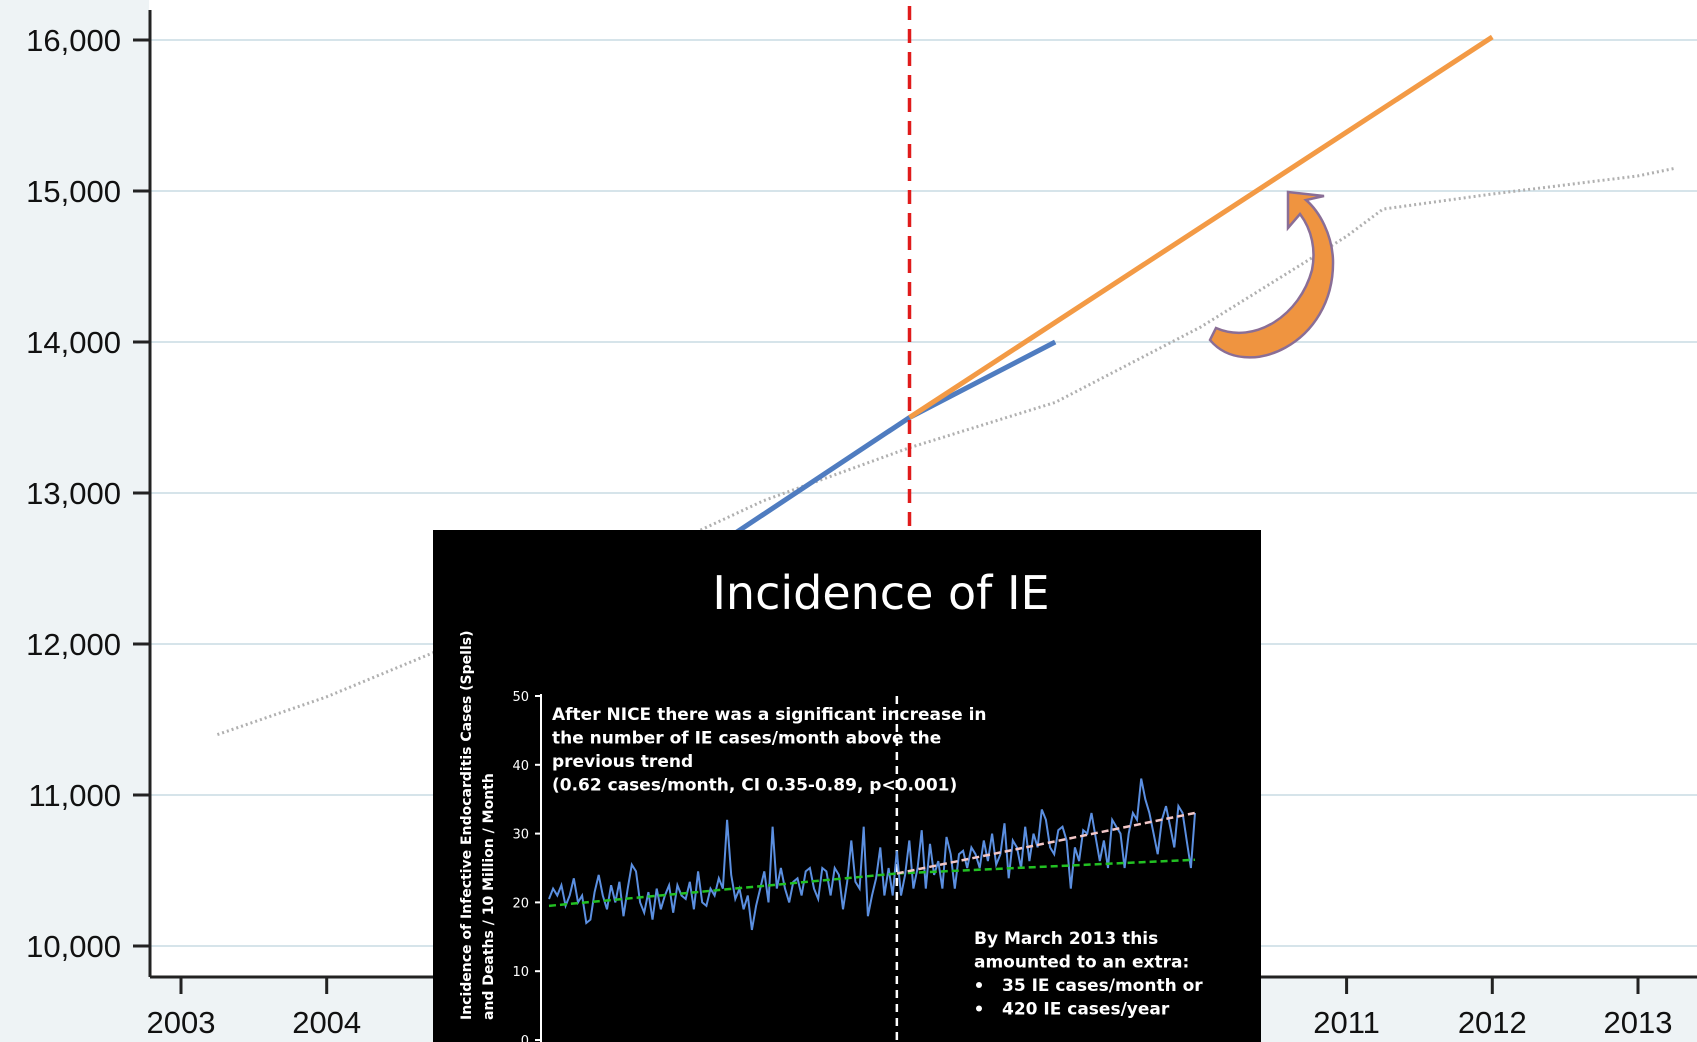  I want to click on x-tick-label: 2013, so click(1638, 1022).